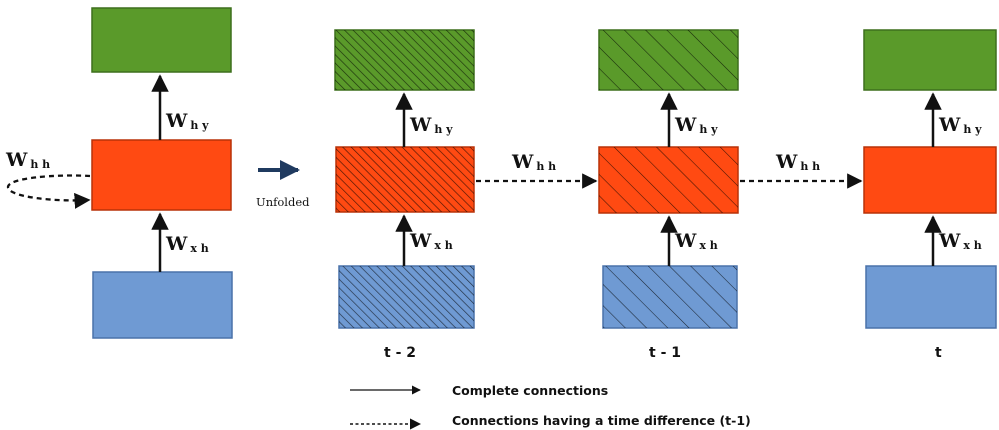 This screenshot has width=999, height=430. What do you see at coordinates (530, 390) in the screenshot?
I see `legend-solid-label: Complete connections` at bounding box center [530, 390].